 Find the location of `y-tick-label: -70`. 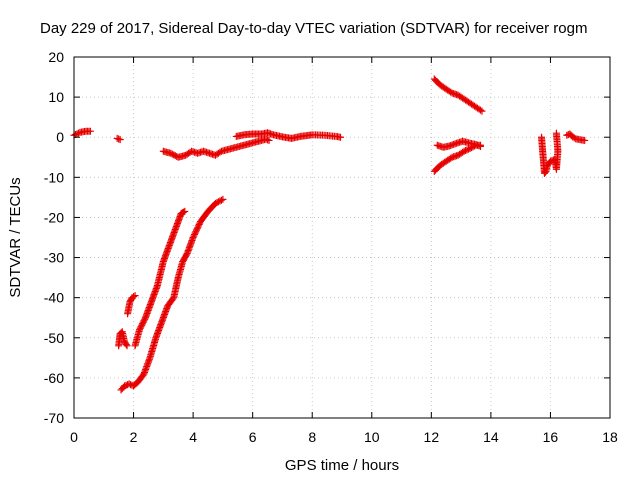

y-tick-label: -70 is located at coordinates (54, 418).